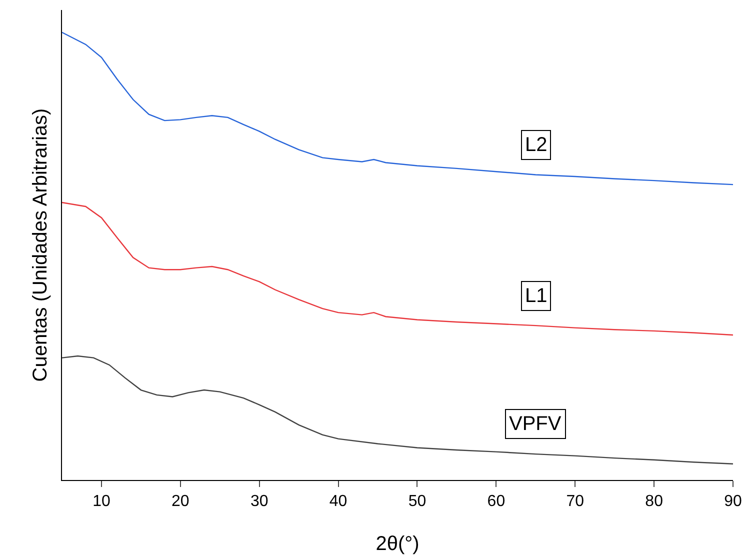 The height and width of the screenshot is (555, 747). What do you see at coordinates (181, 501) in the screenshot?
I see `x-tick-label: 20` at bounding box center [181, 501].